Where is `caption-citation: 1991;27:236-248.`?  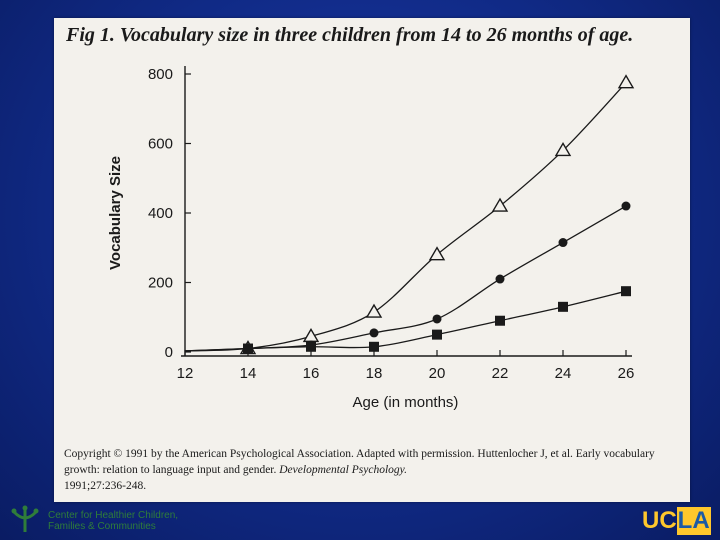
caption-citation: 1991;27:236-248. is located at coordinates (105, 486).